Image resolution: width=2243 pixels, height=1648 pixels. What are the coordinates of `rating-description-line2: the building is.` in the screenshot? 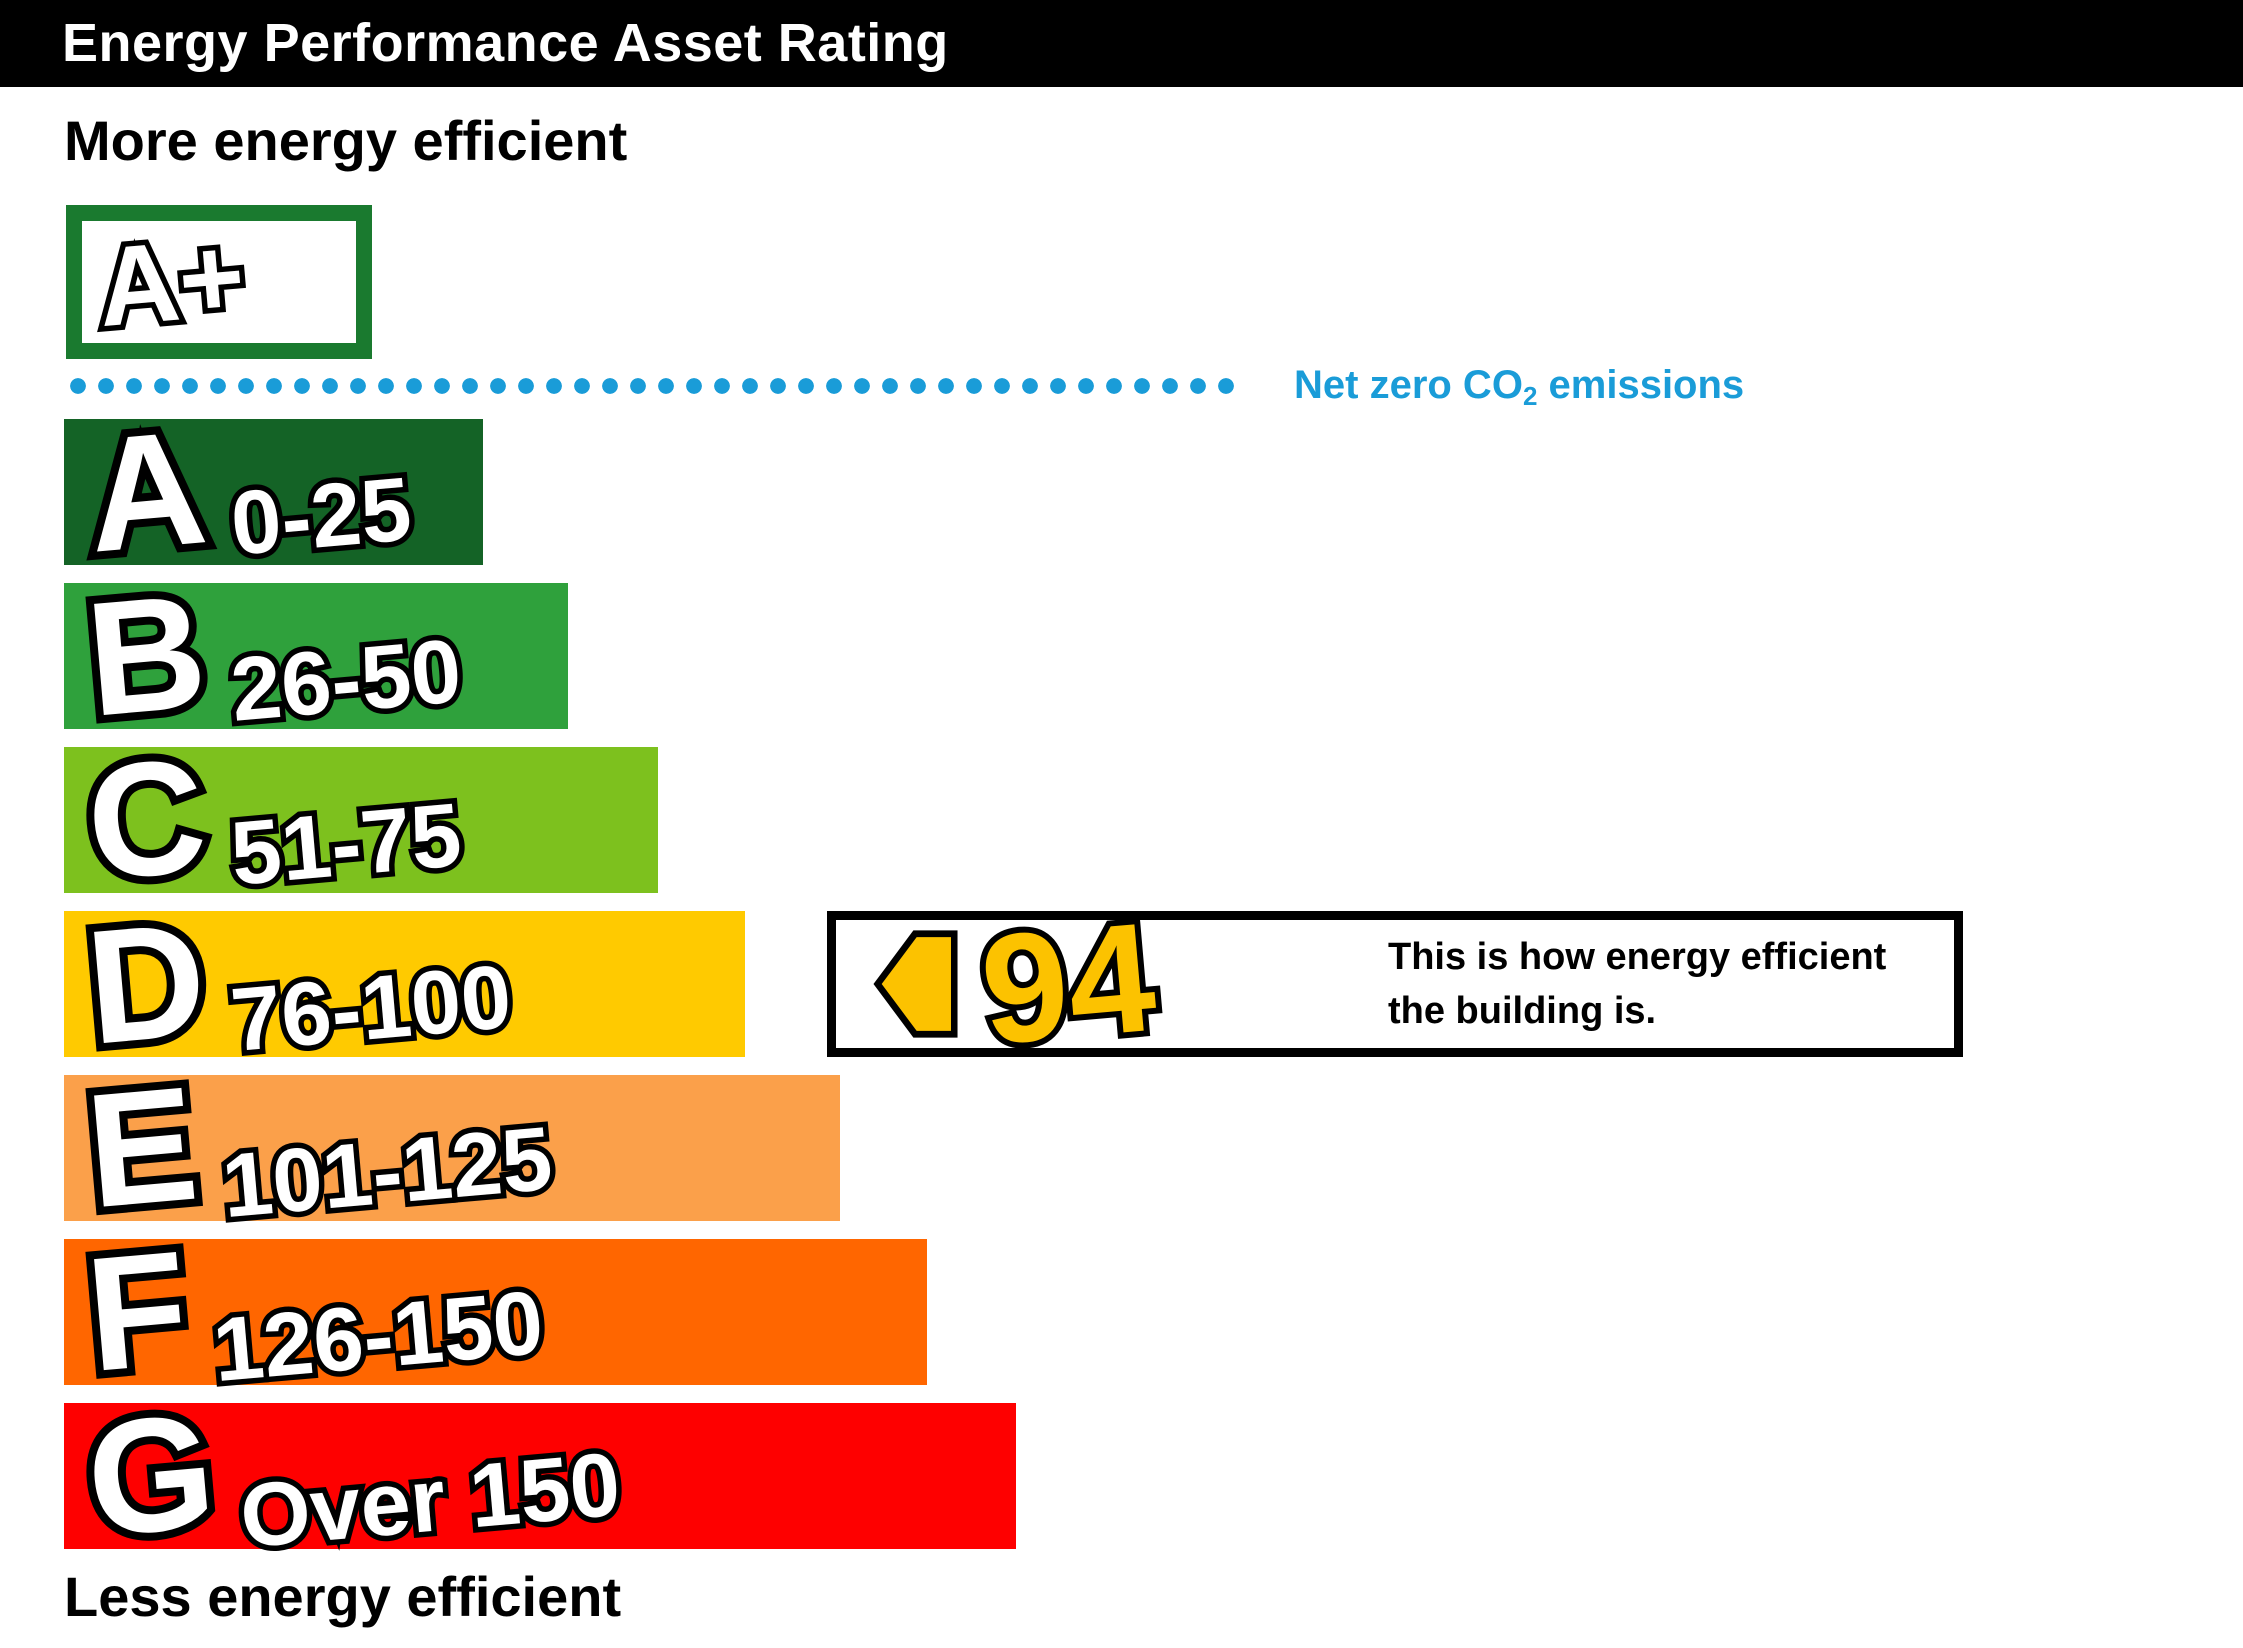 It's located at (1522, 1011).